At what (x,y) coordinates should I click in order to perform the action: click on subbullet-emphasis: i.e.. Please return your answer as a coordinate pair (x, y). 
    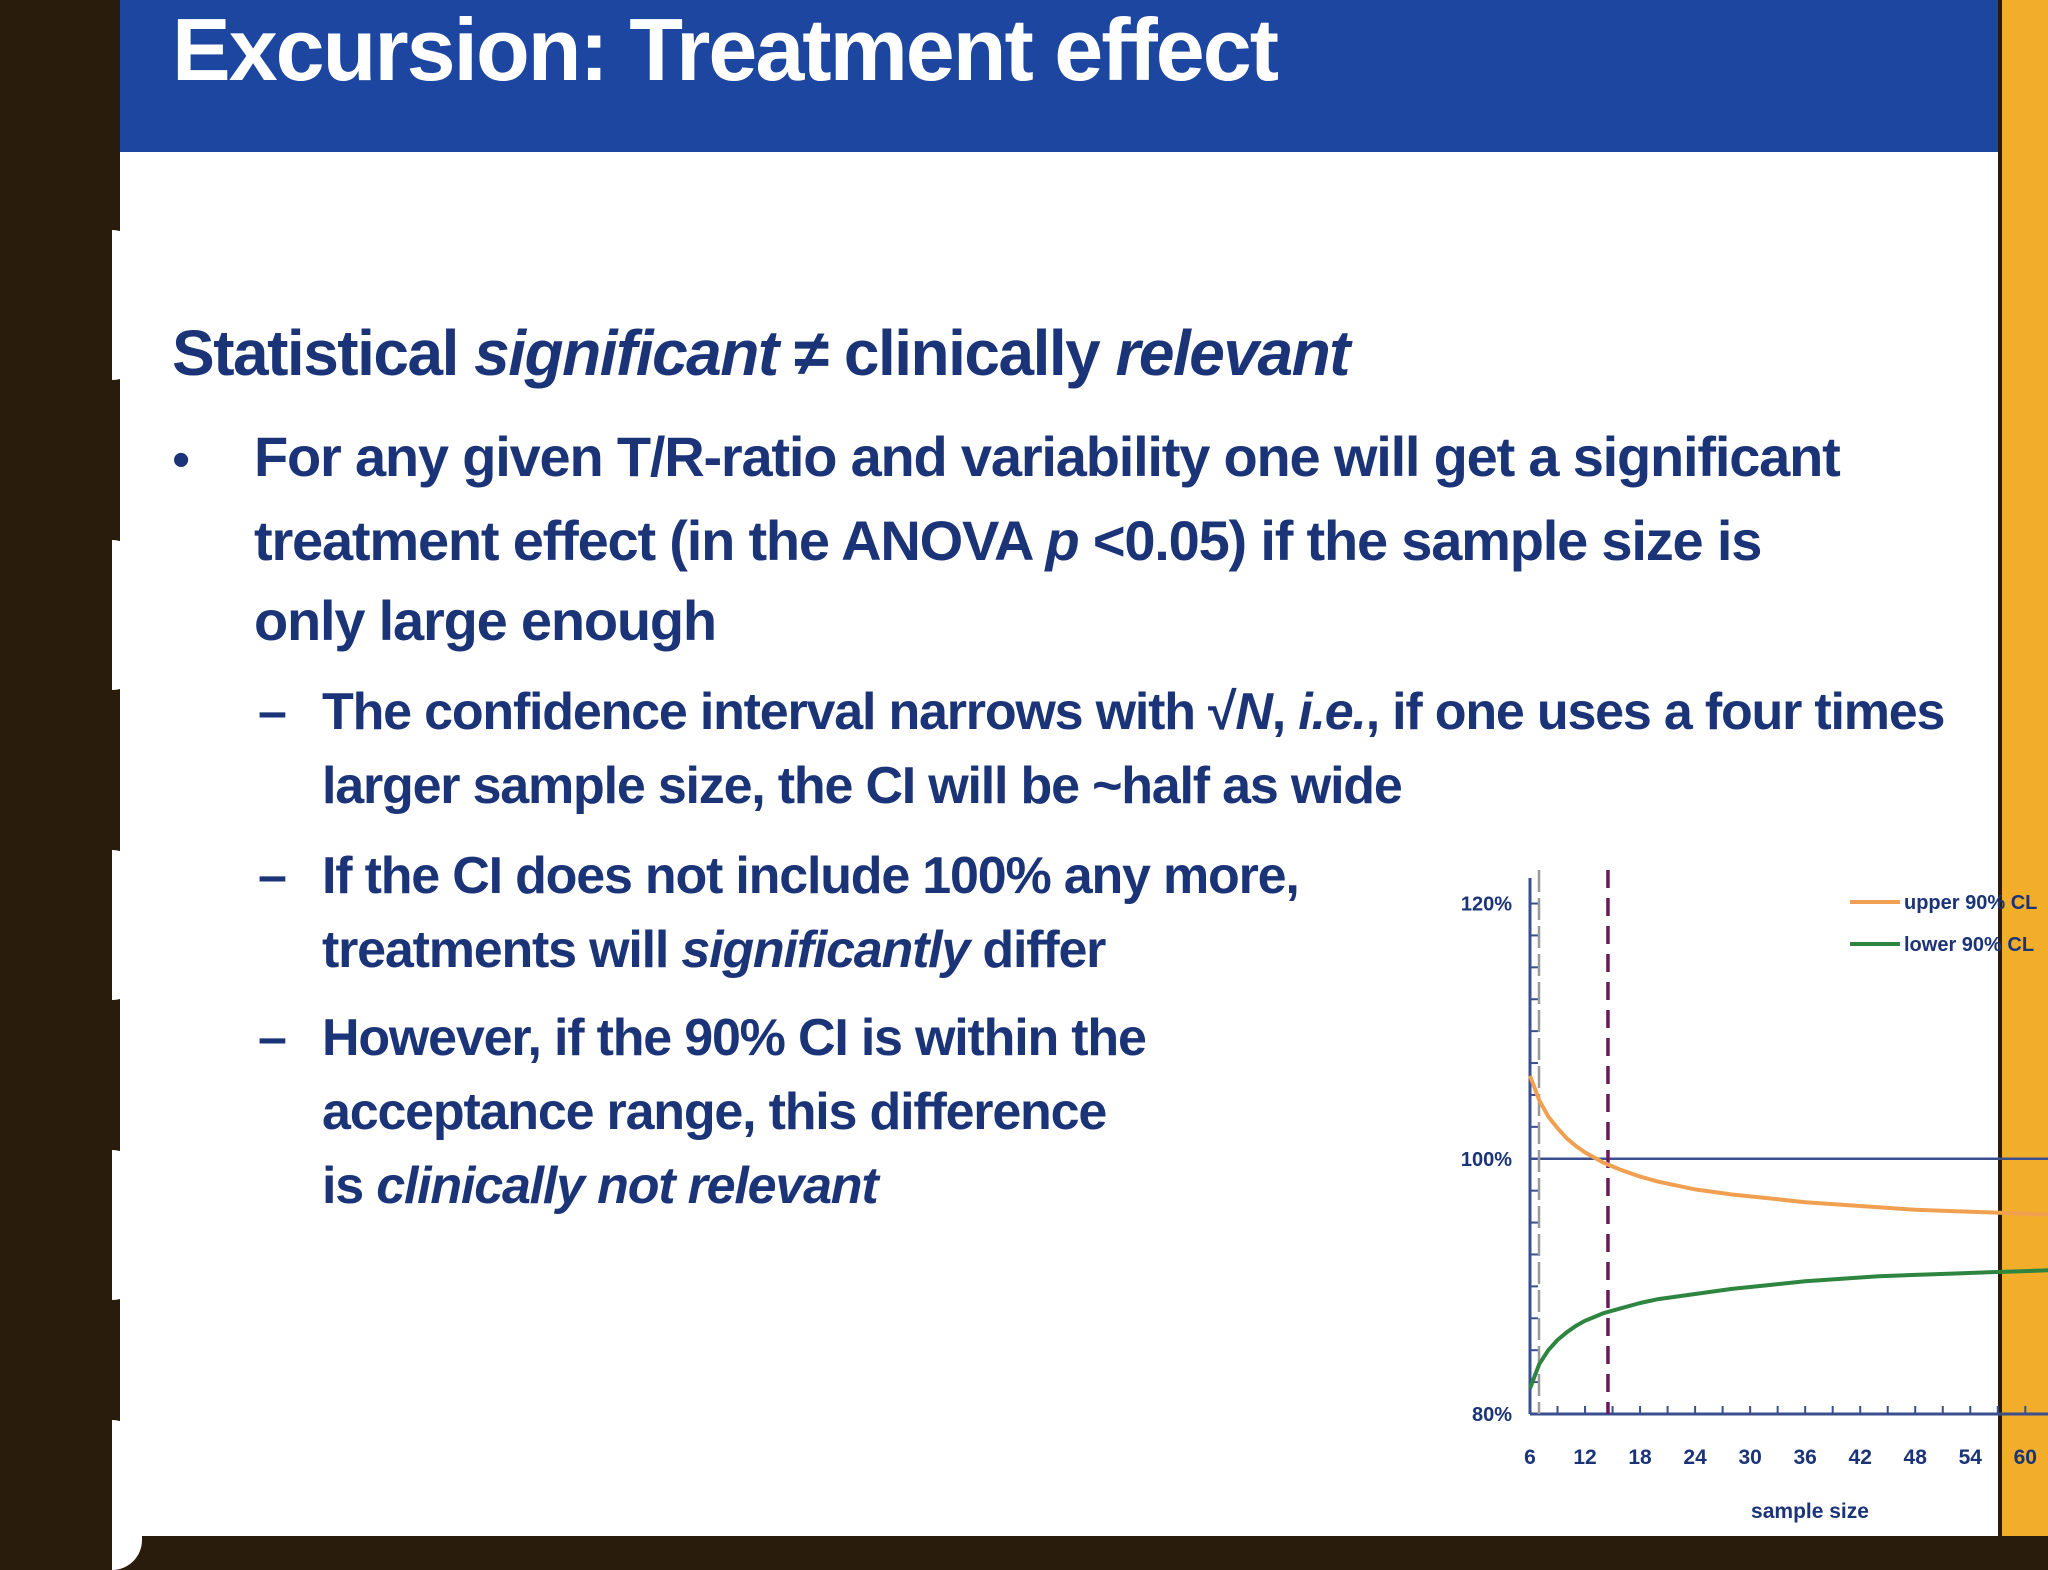
    Looking at the image, I should click on (1332, 712).